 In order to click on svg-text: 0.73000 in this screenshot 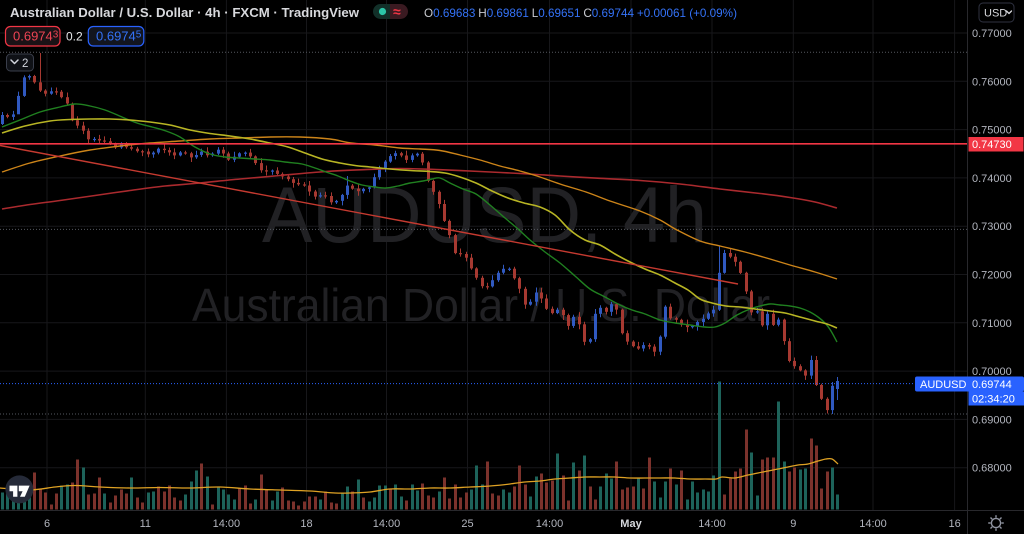, I will do `click(992, 227)`.